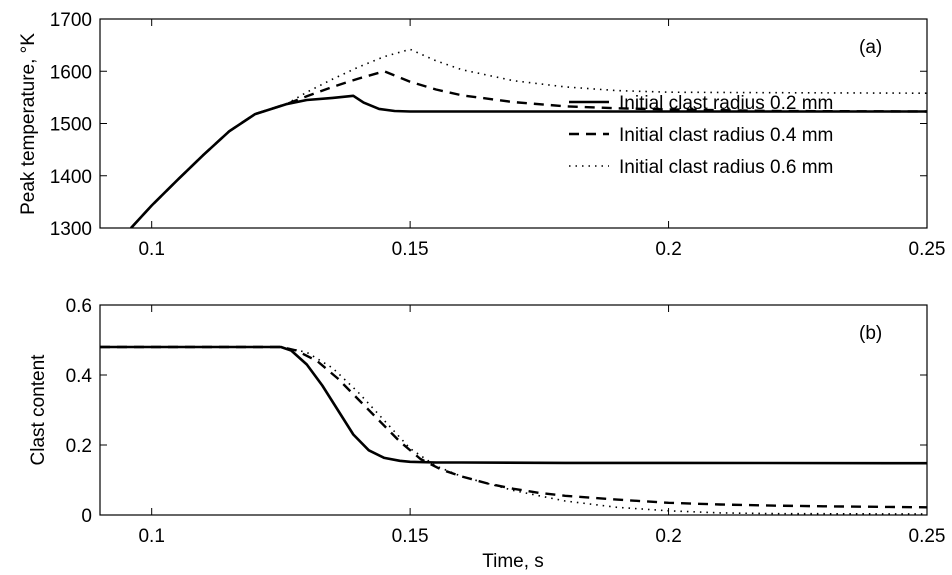  I want to click on panel-a-ytick-label: 1400, so click(71, 177).